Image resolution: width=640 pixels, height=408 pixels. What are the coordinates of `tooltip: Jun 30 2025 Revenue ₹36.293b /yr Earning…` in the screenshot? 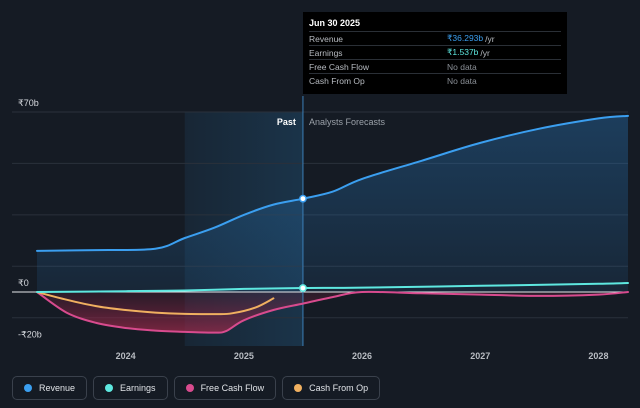 It's located at (435, 53).